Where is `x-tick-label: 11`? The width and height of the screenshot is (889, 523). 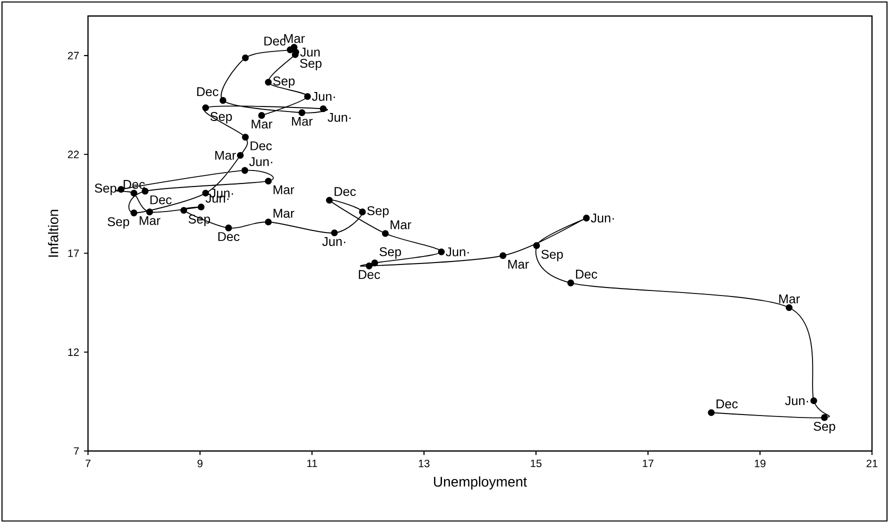 x-tick-label: 11 is located at coordinates (312, 464).